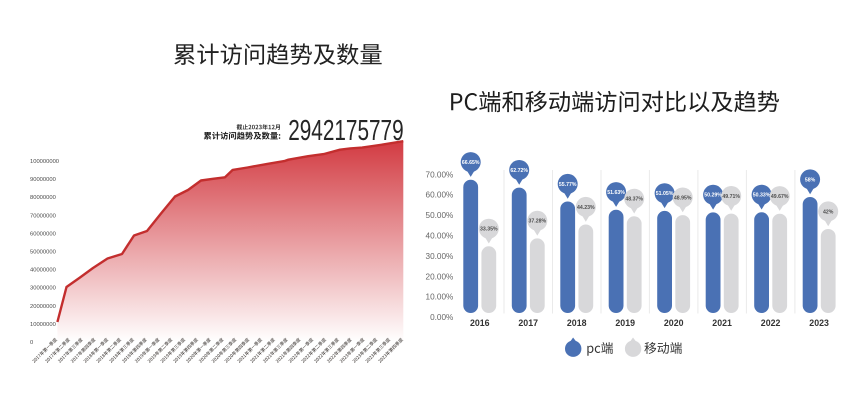 The width and height of the screenshot is (852, 411). Describe the element at coordinates (828, 212) in the screenshot. I see `svg-text: 42%` at that location.